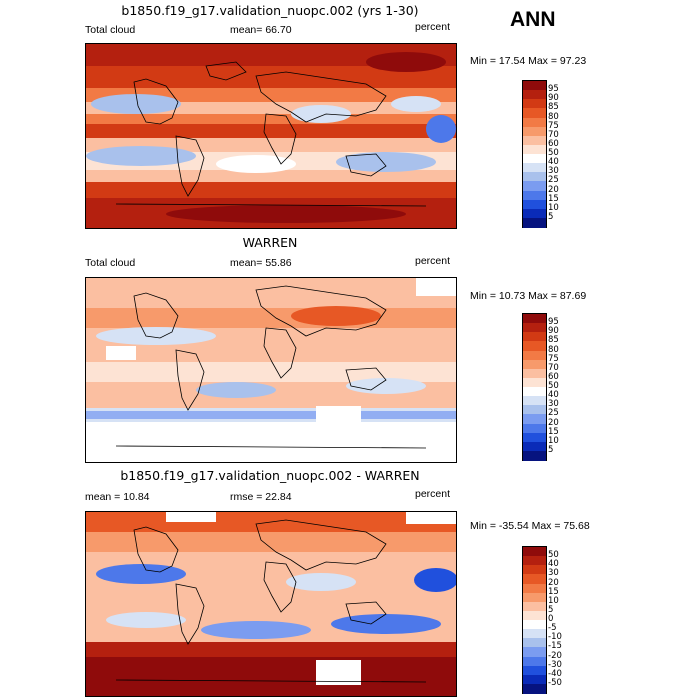  What do you see at coordinates (553, 340) in the screenshot?
I see `colorbar-tick-label: 85` at bounding box center [553, 340].